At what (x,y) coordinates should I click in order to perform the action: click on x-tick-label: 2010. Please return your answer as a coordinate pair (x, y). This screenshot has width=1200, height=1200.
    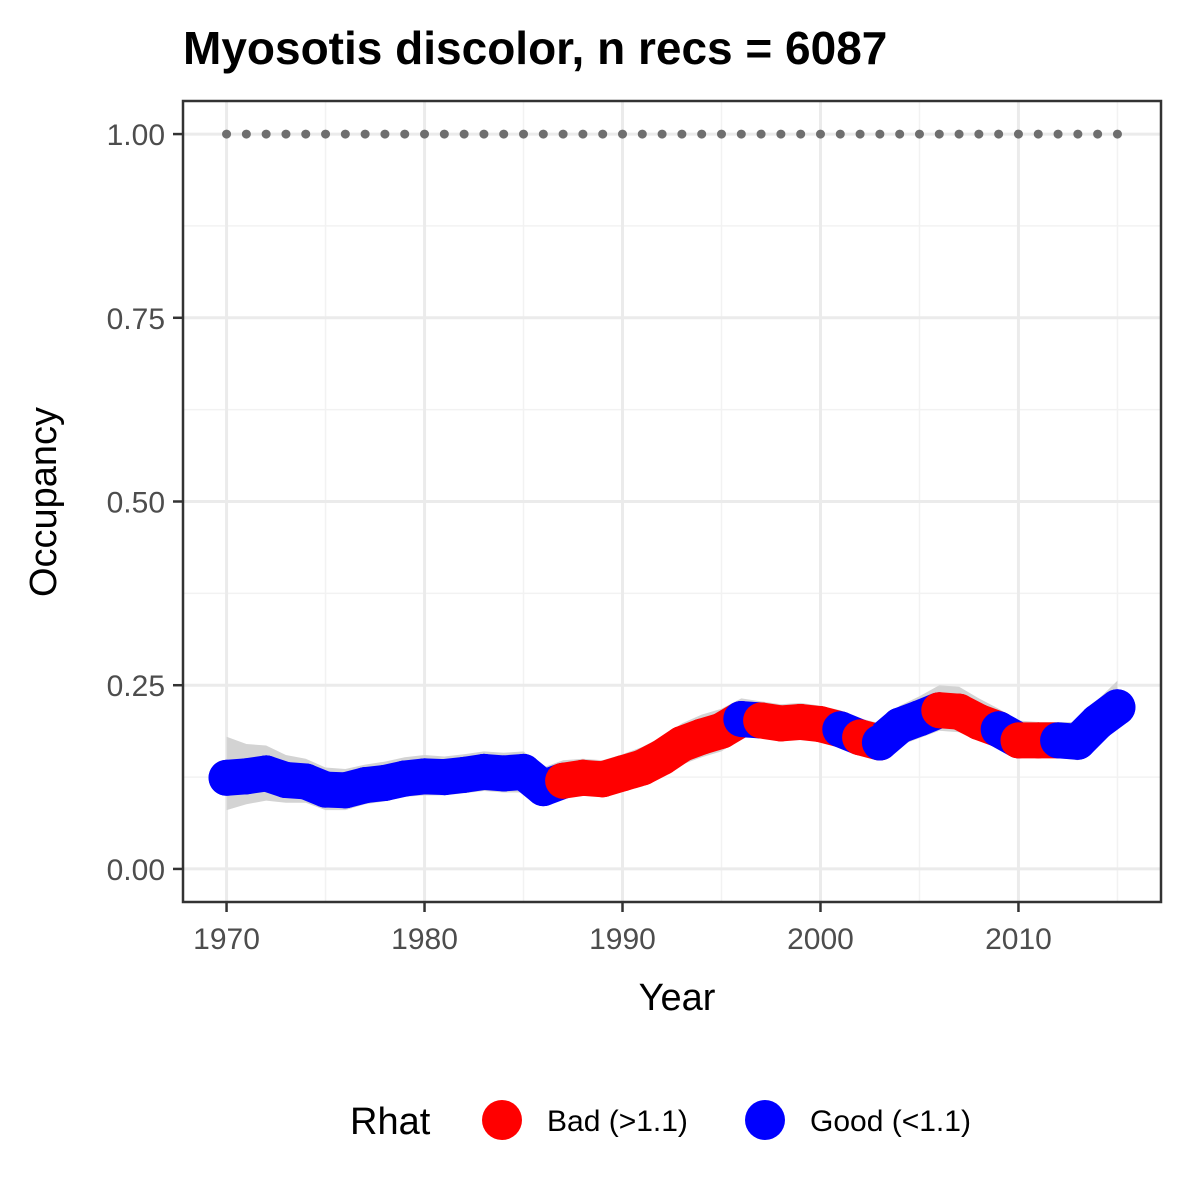
    Looking at the image, I should click on (1018, 939).